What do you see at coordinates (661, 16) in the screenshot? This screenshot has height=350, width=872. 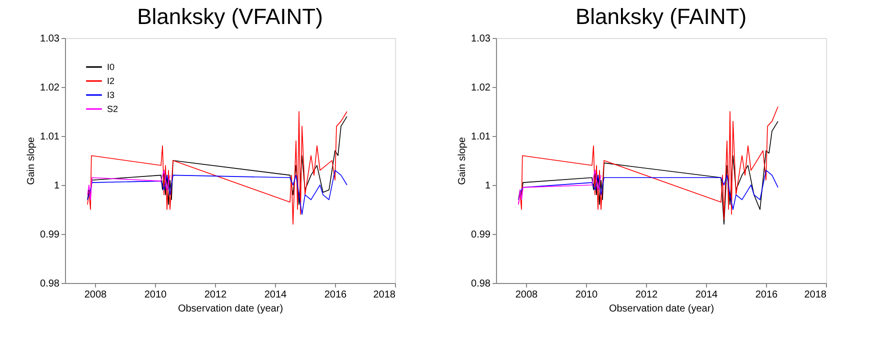 I see `chart-title: Blanksky (FAINT)` at bounding box center [661, 16].